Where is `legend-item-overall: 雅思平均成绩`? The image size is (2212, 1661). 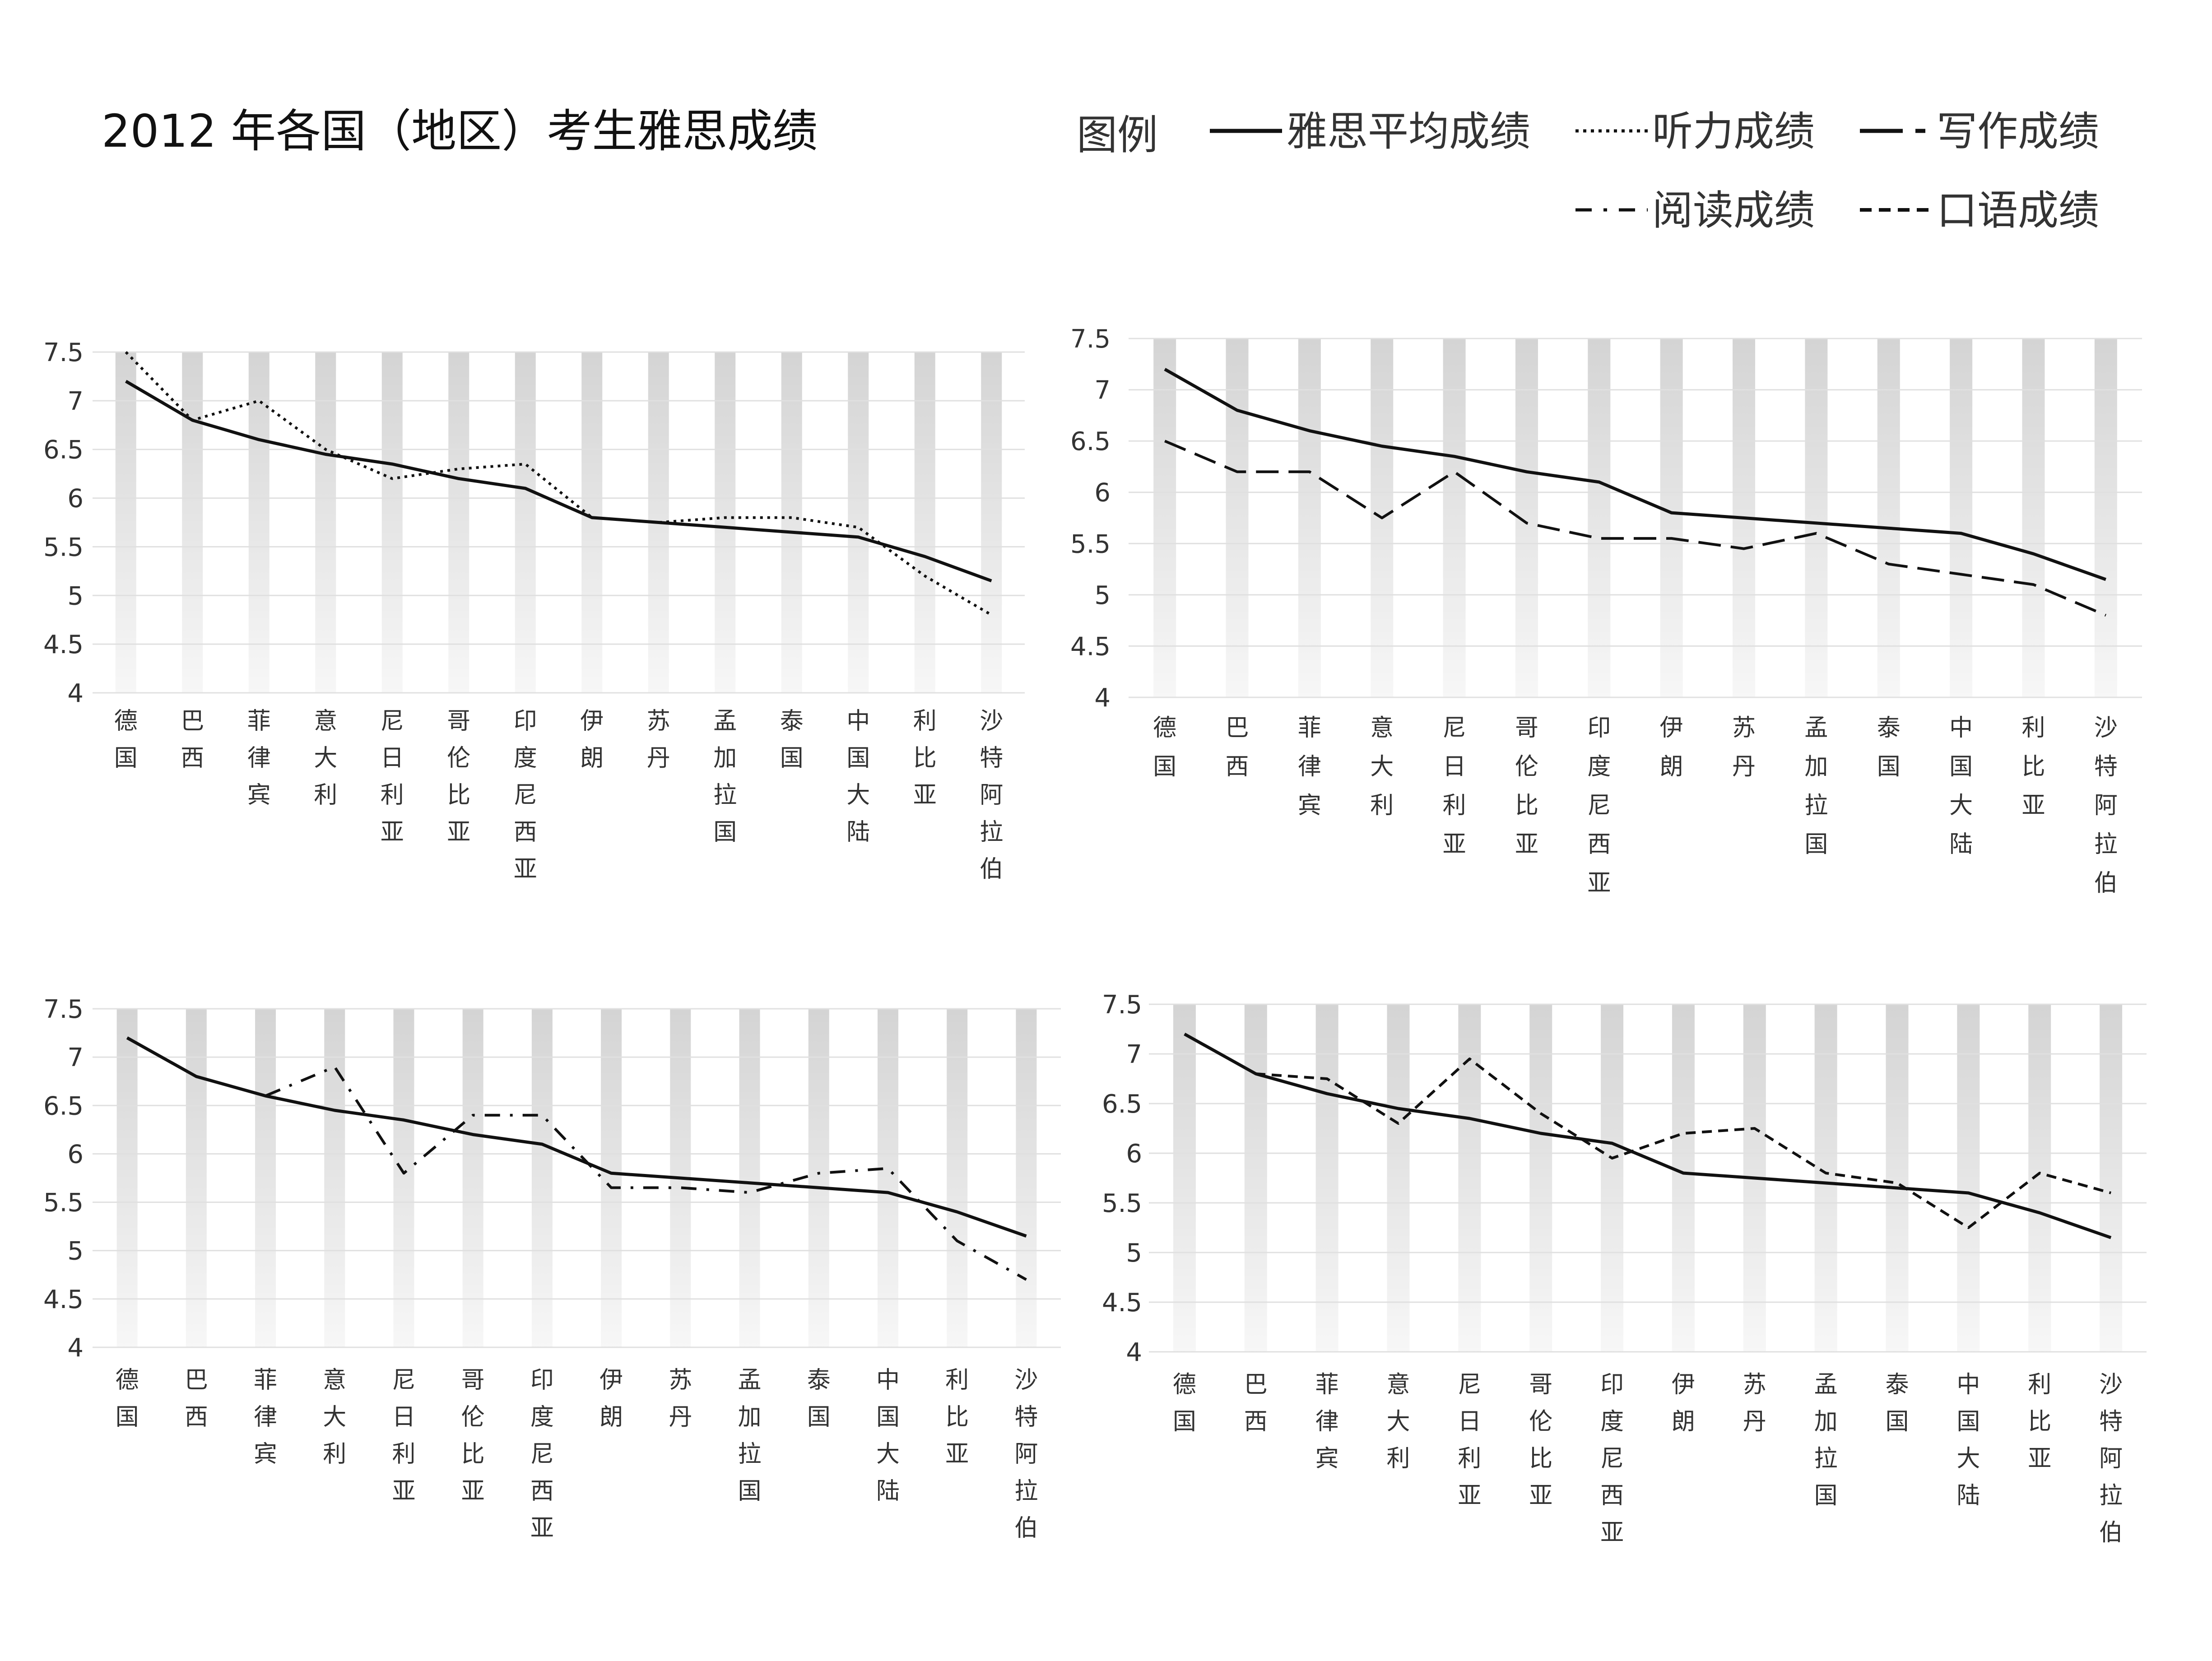
legend-item-overall: 雅思平均成绩 is located at coordinates (1370, 131).